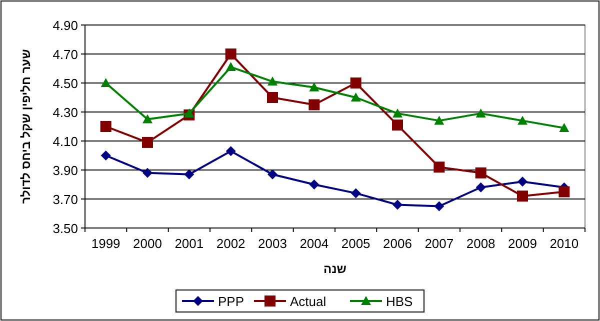  What do you see at coordinates (231, 243) in the screenshot?
I see `x-tick-label: 2002` at bounding box center [231, 243].